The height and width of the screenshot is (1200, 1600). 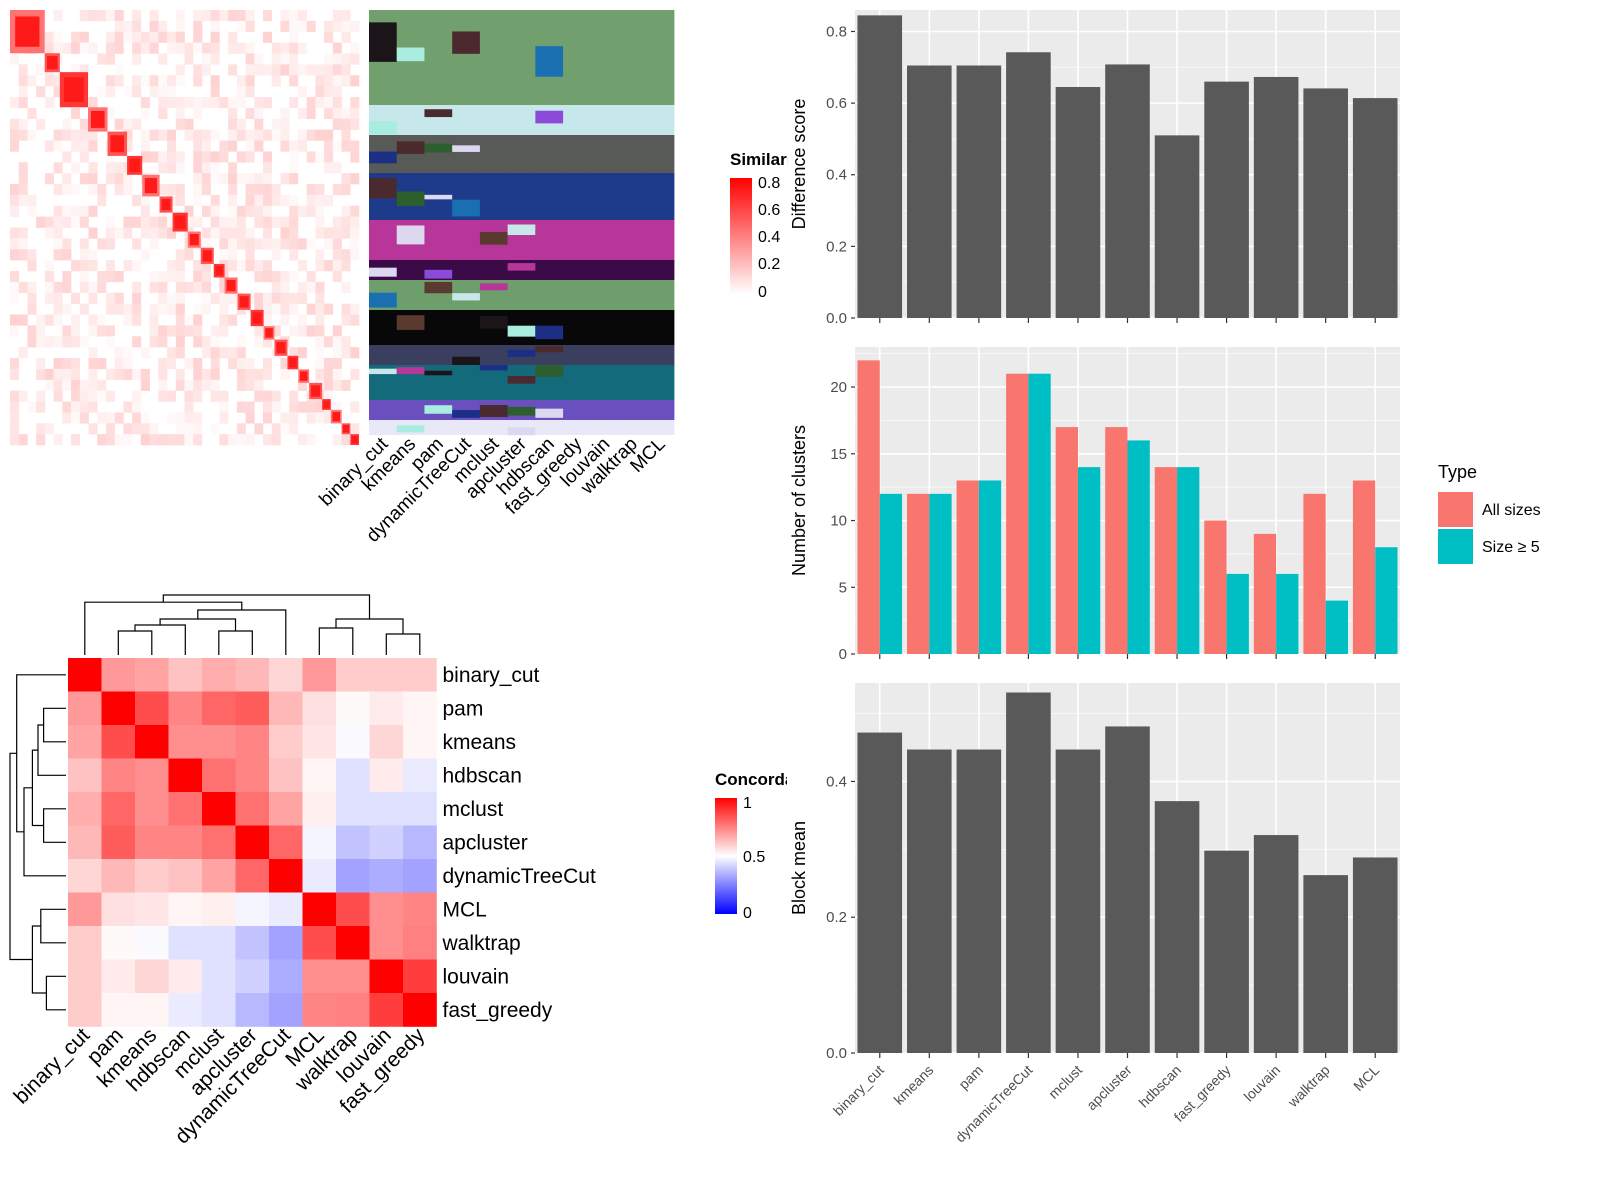 I want to click on number-of-clusters-bar-chart: 0 5 10 15 20 Number of clusters, so click(x=1094, y=505).